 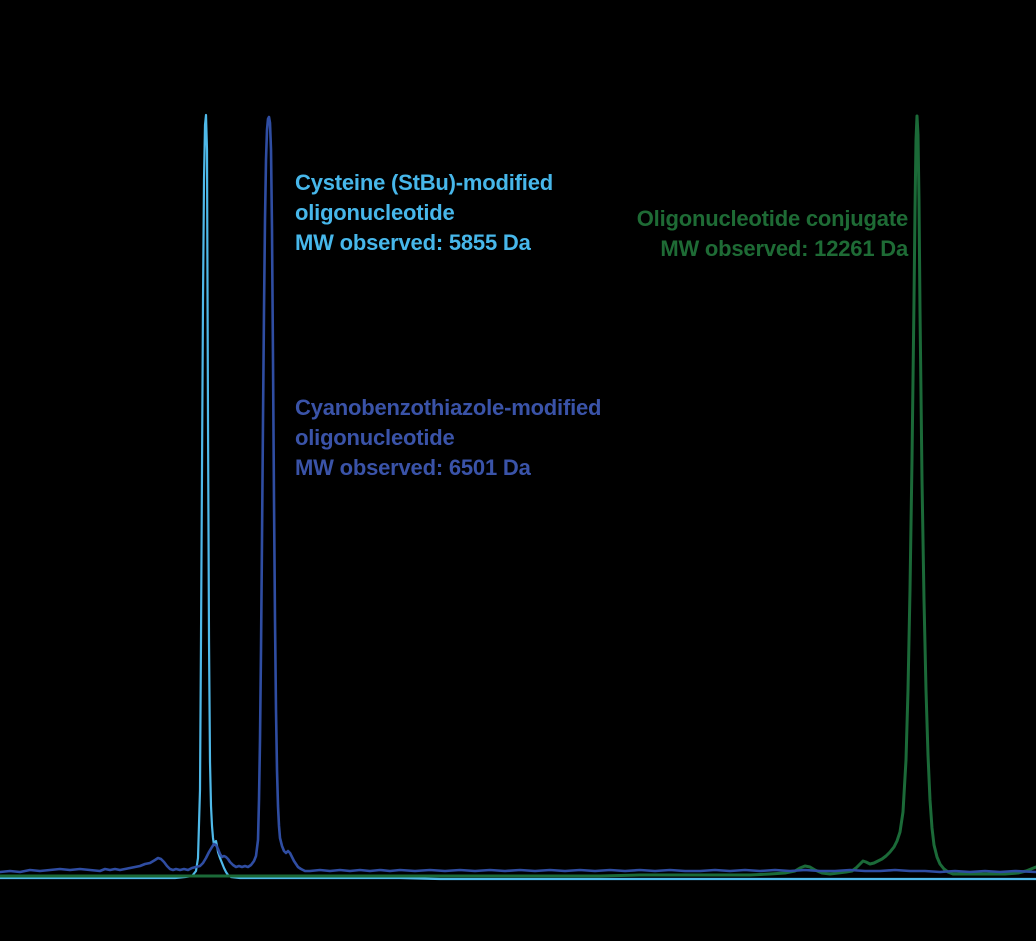 I want to click on annotation-line: MW observed: 6501 Da, so click(x=413, y=467).